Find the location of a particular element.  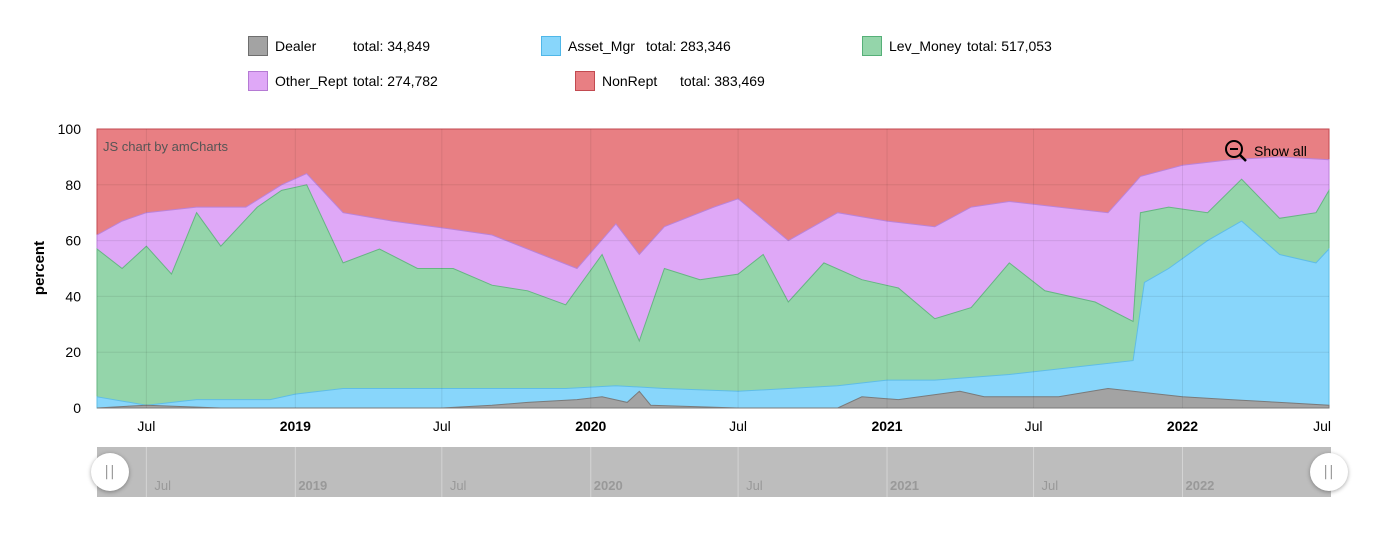

legend-item-asset: Asset_Mgr total: 283,346 is located at coordinates (636, 46).